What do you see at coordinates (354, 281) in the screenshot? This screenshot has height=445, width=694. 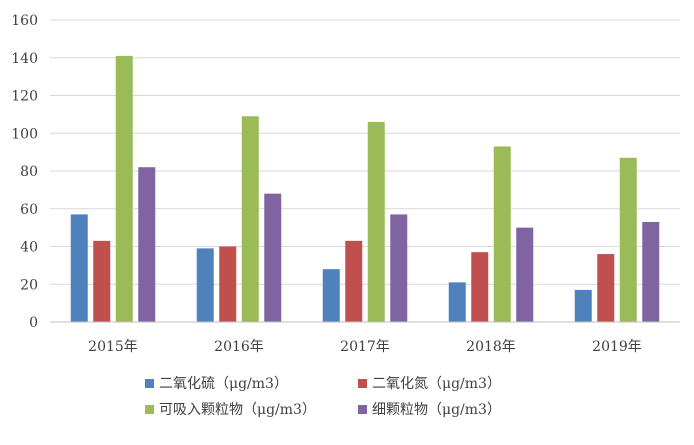 I see `bar-2017年-series-2` at bounding box center [354, 281].